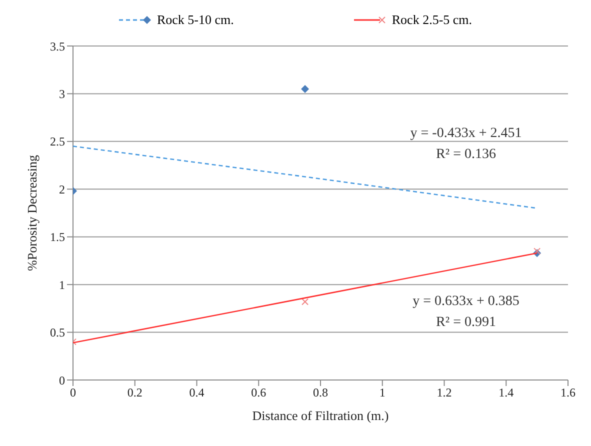 The image size is (591, 446). I want to click on x-tick-label: 0.6, so click(258, 393).